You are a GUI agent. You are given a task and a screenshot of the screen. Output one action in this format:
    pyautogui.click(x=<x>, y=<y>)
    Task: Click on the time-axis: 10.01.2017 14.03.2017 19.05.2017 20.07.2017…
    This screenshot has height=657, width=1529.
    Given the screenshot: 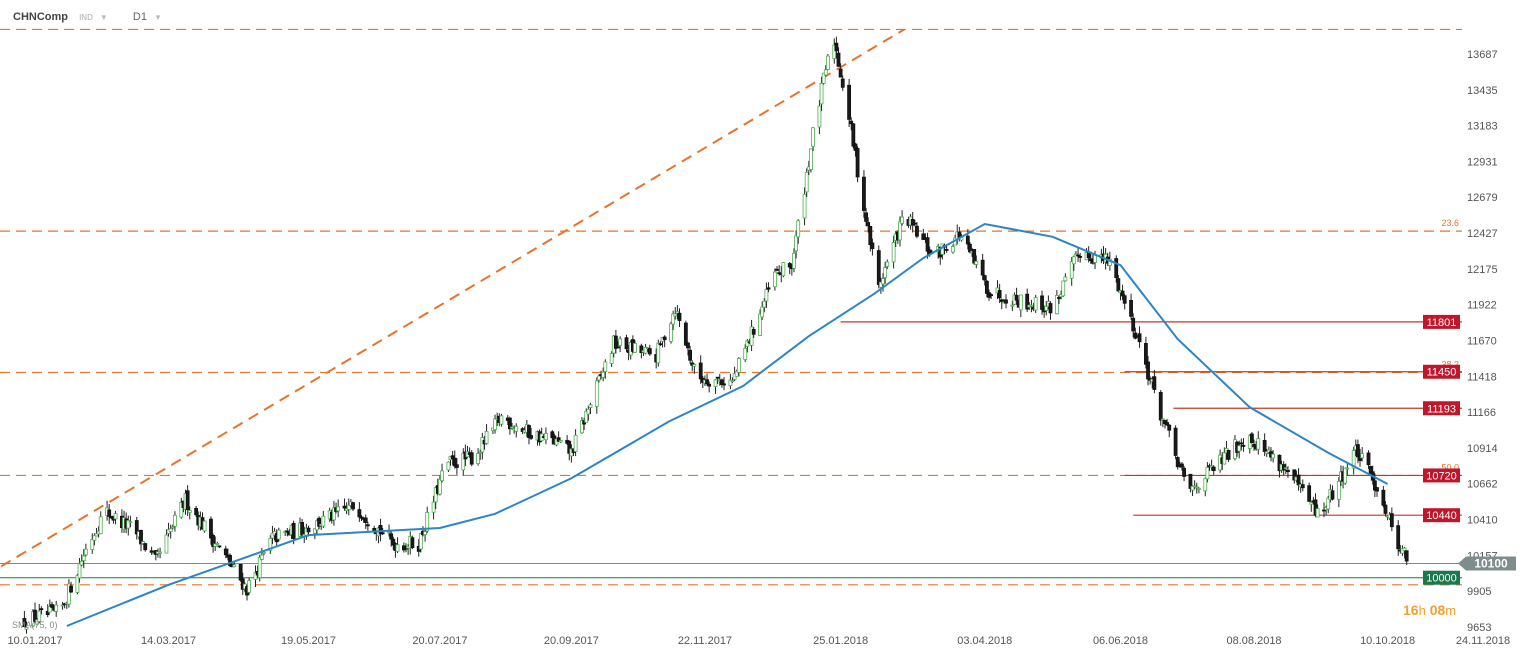 What is the action you would take?
    pyautogui.click(x=758, y=641)
    